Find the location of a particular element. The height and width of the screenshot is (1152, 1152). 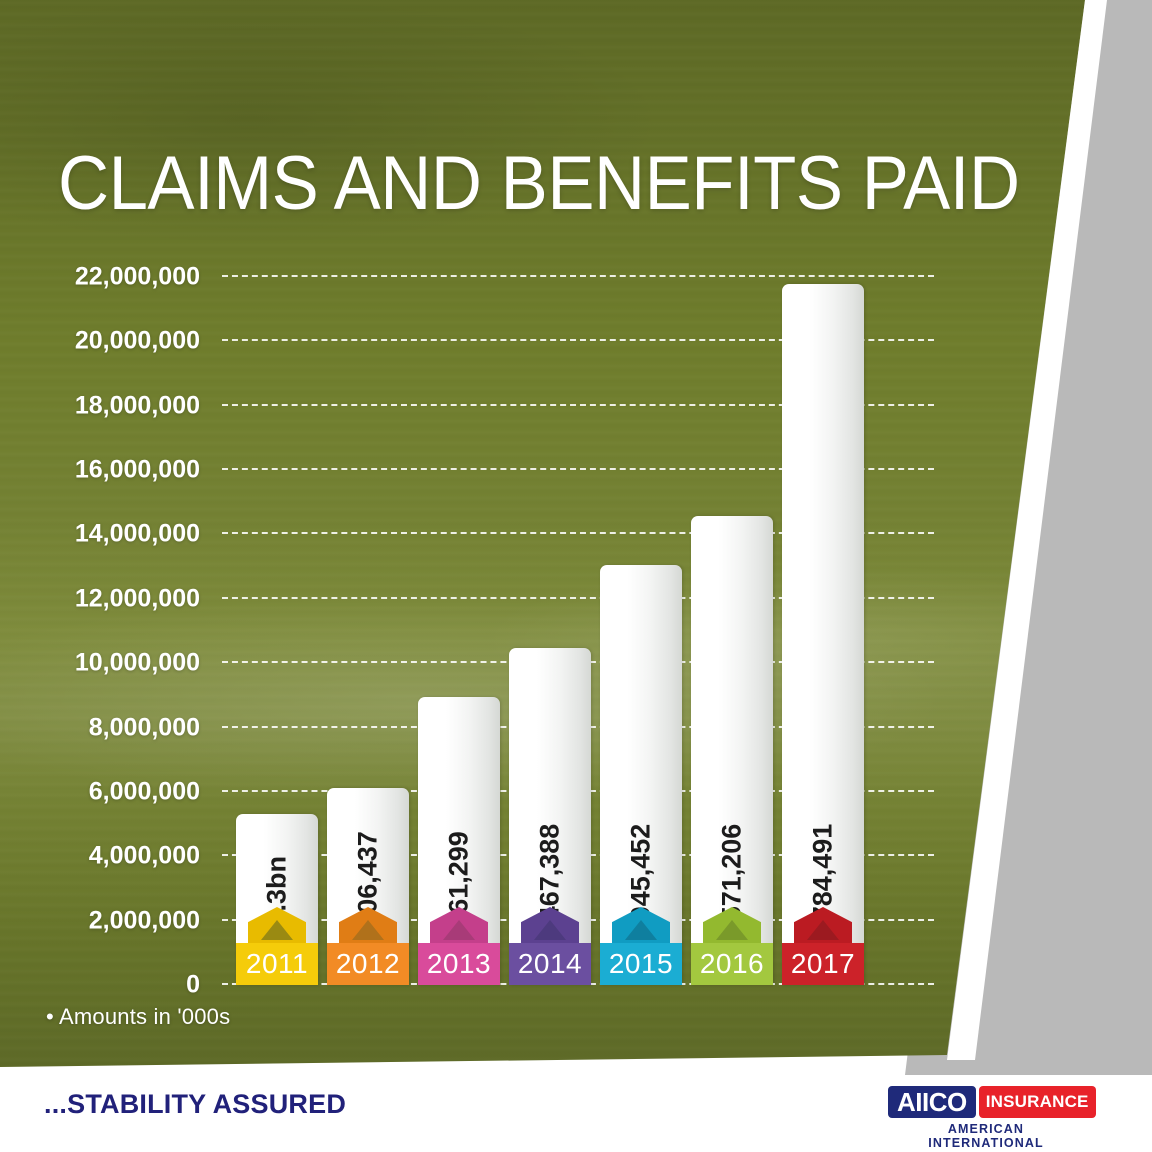

page-title: CLAIMS AND BENEFITS PAID is located at coordinates (539, 183).